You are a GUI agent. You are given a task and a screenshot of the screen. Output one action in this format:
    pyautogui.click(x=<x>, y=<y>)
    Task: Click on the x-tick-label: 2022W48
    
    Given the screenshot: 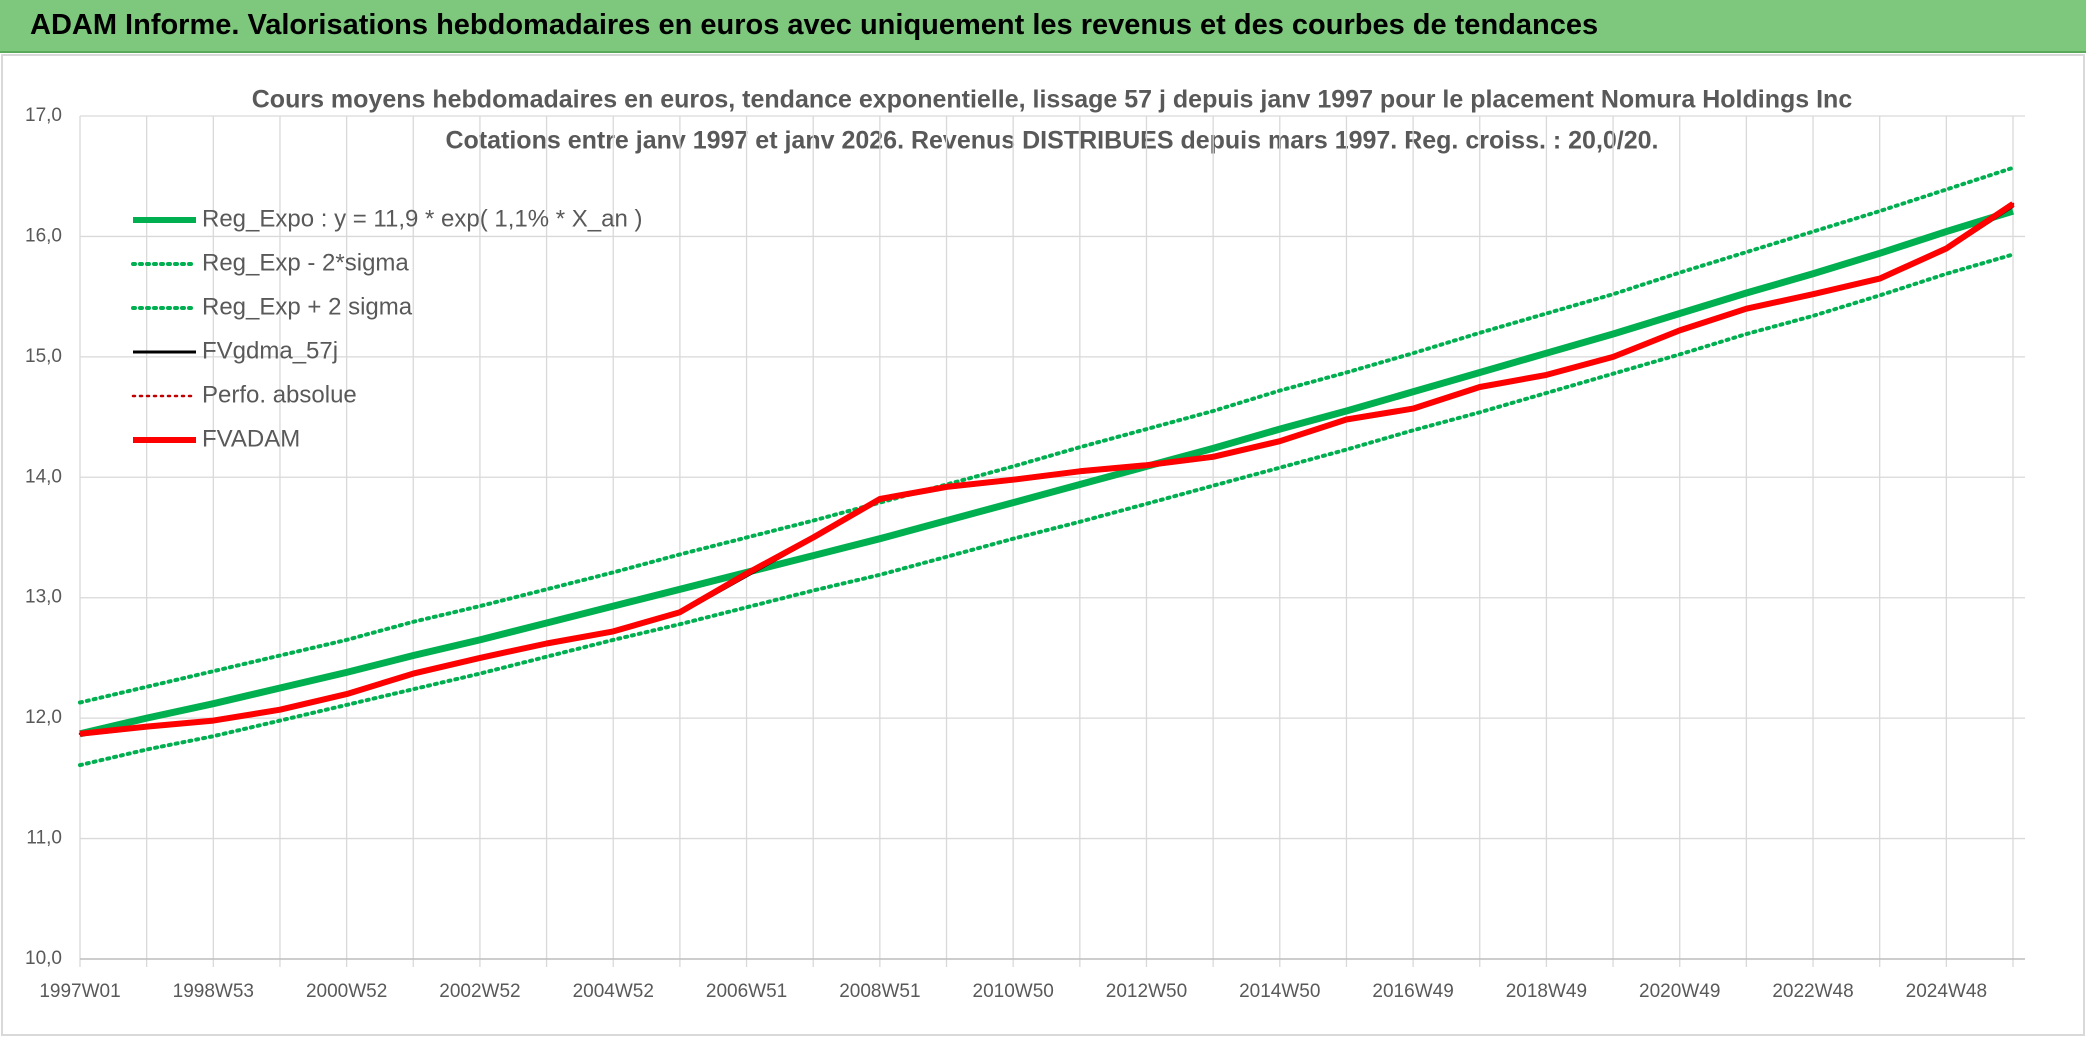 What is the action you would take?
    pyautogui.click(x=1812, y=991)
    